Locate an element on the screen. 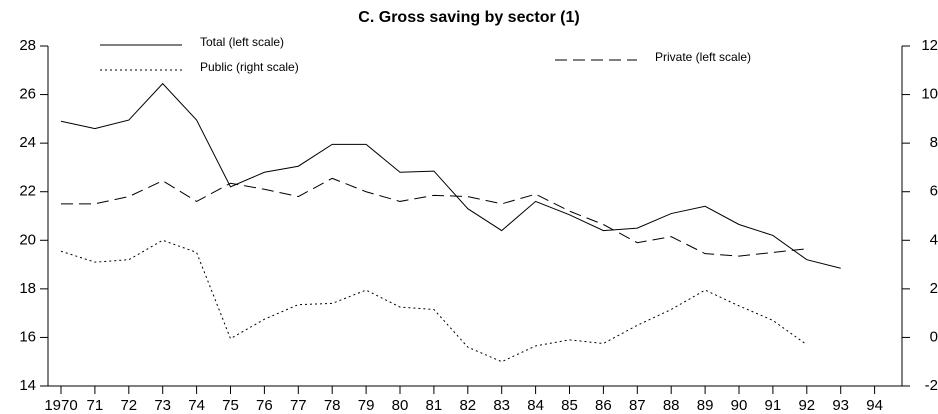 Image resolution: width=938 pixels, height=414 pixels. x-tick-label: 88 is located at coordinates (671, 405).